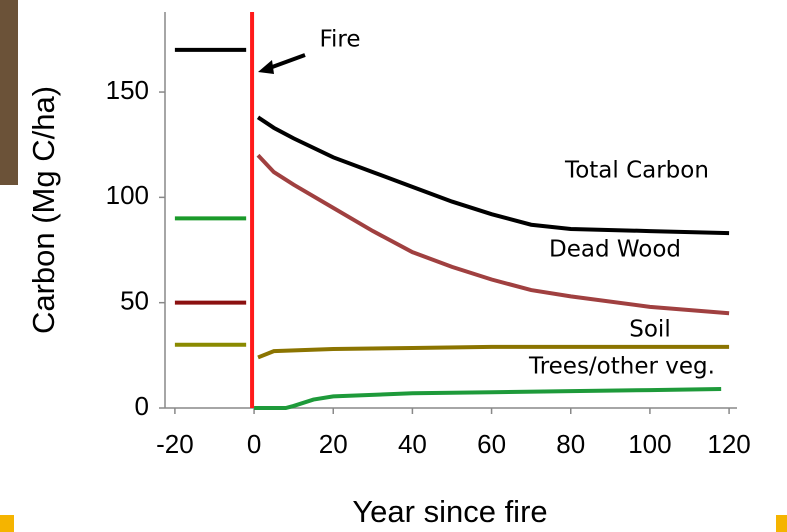  I want to click on series-label: Dead Wood, so click(615, 250).